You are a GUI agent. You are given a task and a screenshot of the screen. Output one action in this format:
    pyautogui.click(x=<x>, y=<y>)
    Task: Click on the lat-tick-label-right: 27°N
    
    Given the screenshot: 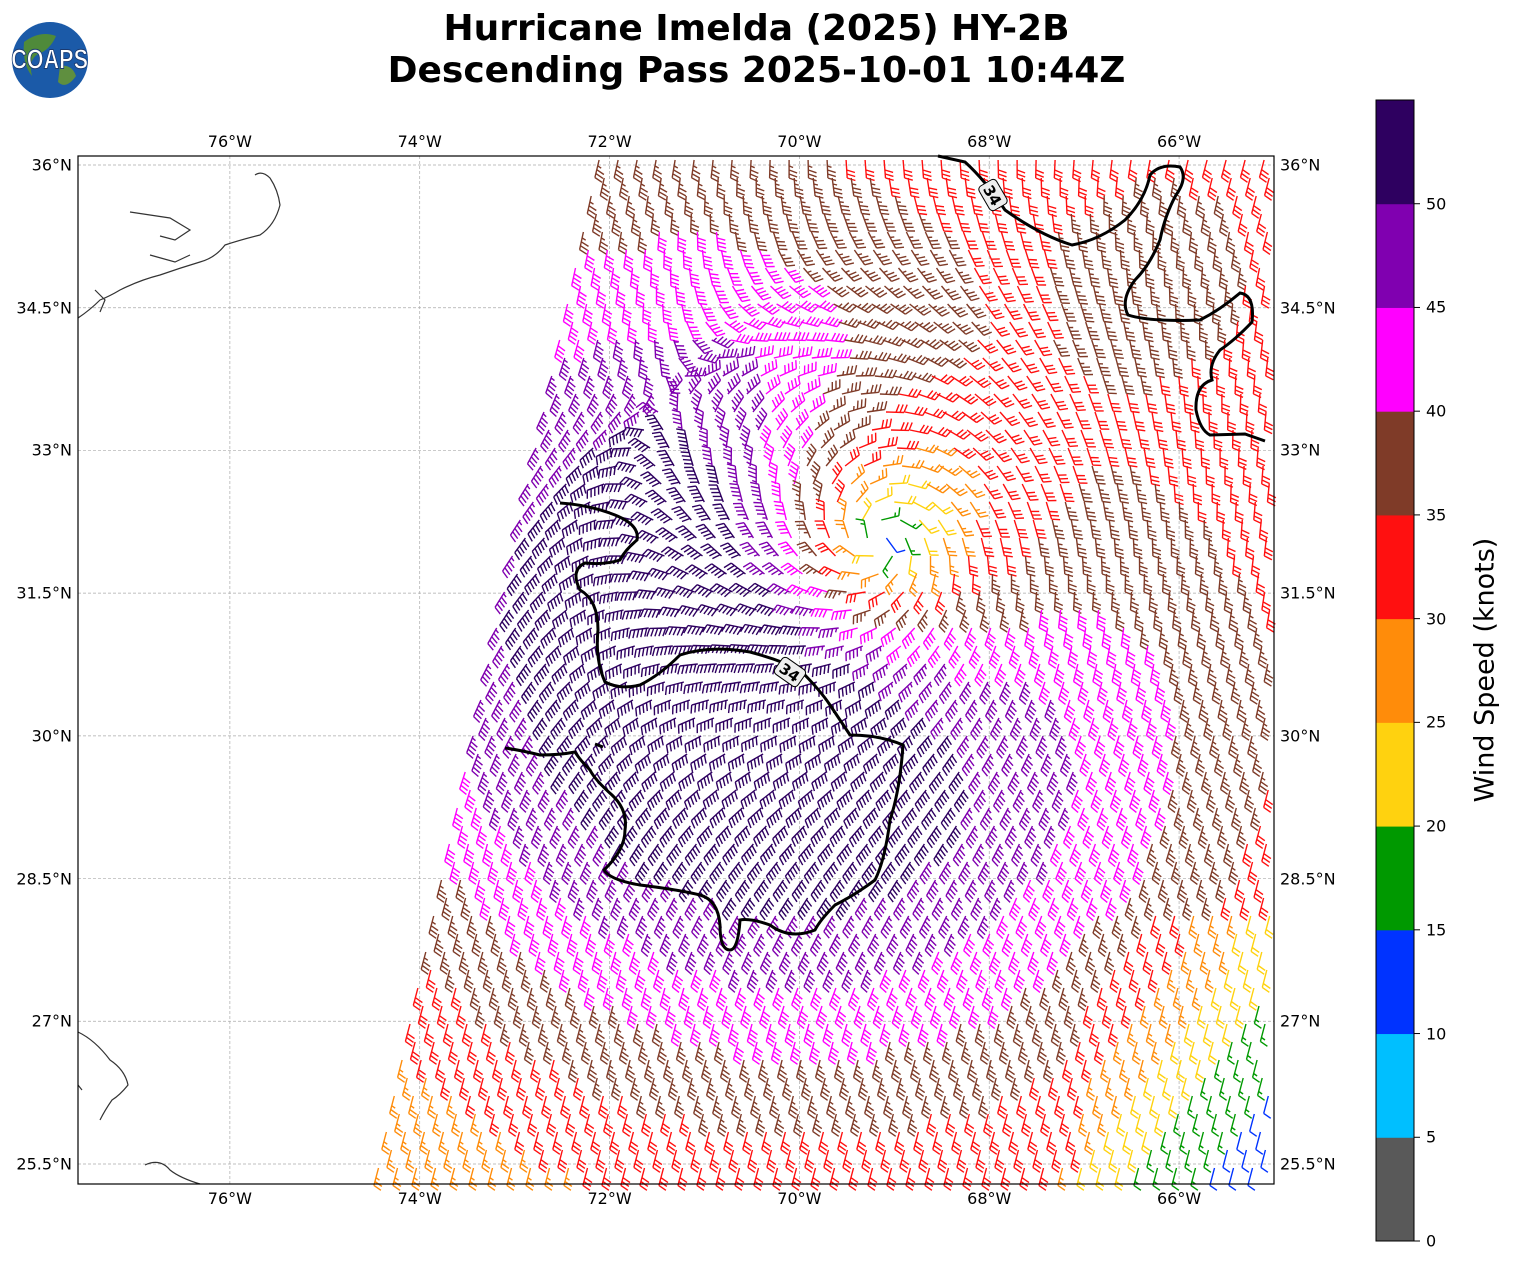 What is the action you would take?
    pyautogui.click(x=1300, y=1021)
    